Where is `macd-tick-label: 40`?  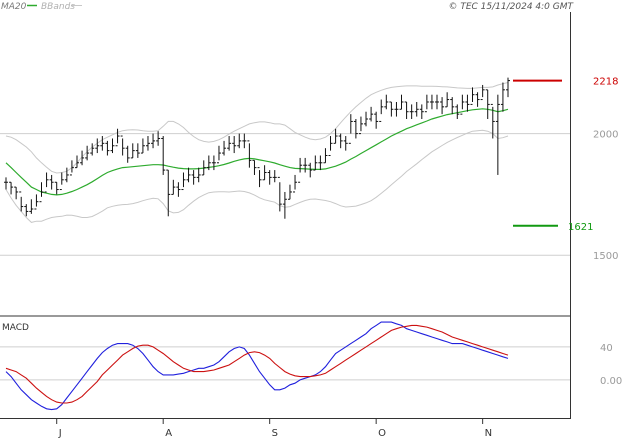
macd-tick-label: 40 is located at coordinates (606, 348).